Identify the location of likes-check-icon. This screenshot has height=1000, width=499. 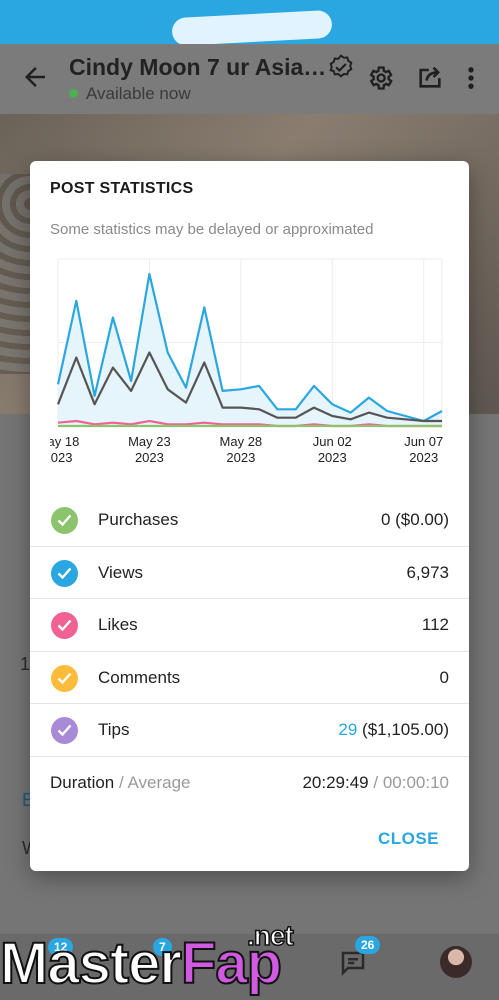
(64, 625).